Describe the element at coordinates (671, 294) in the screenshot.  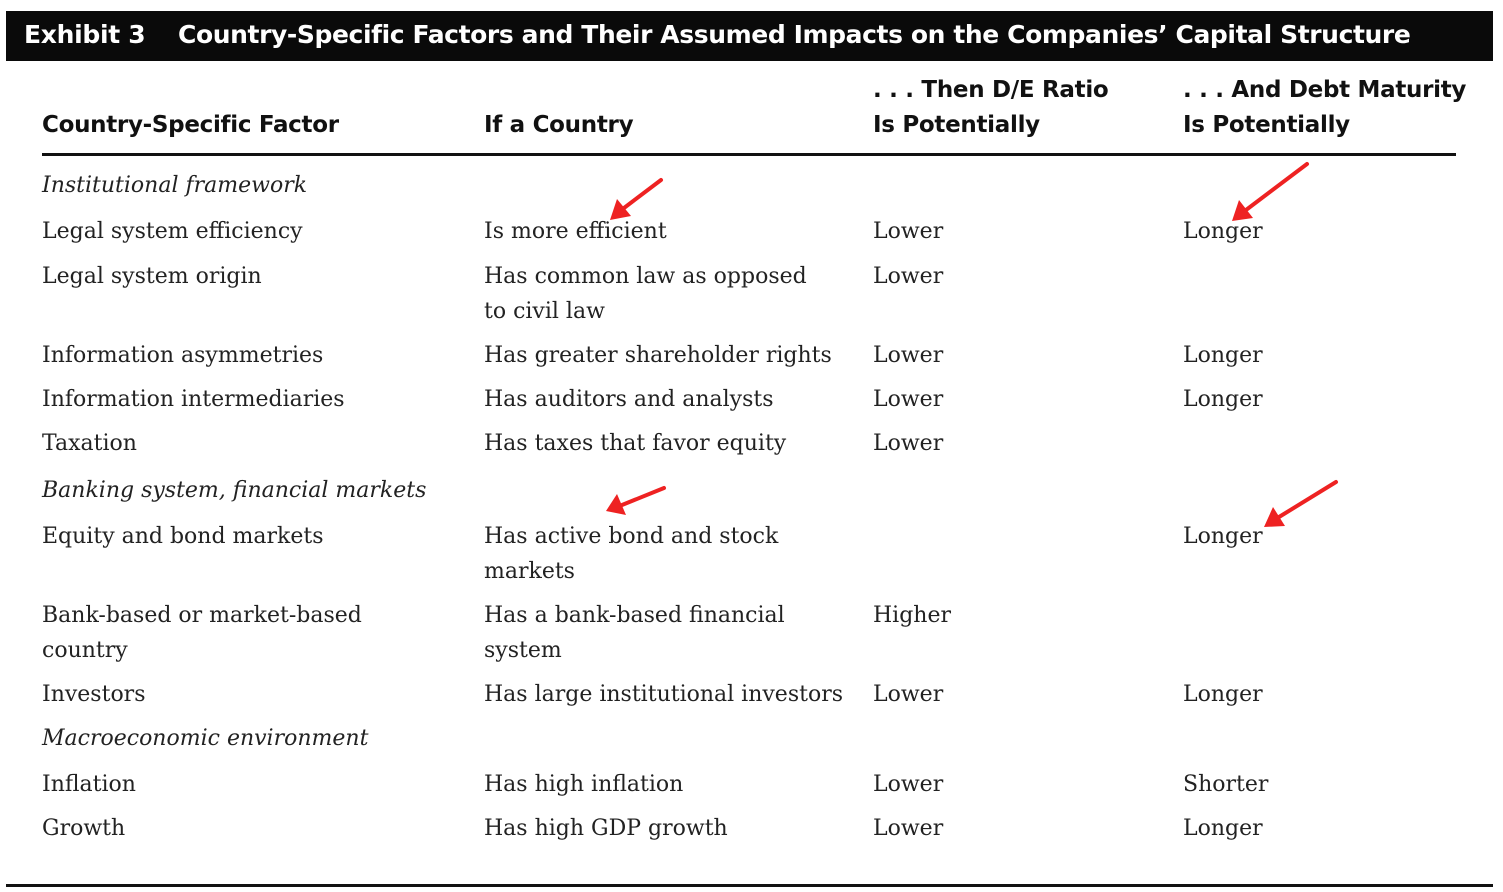
I see `table-cell-if-country: Has common law as opposed to civil law` at that location.